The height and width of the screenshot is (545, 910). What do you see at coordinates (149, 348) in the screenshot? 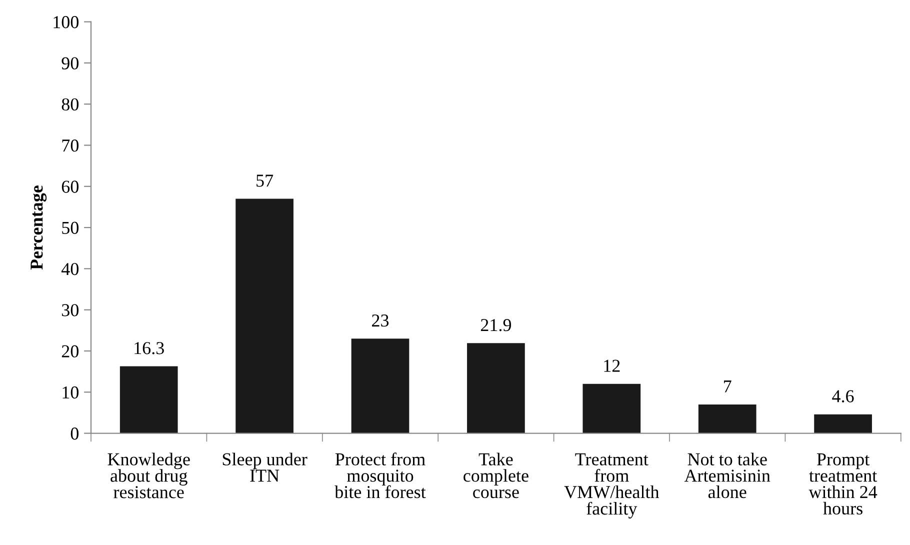
I see `data-label: 16.3` at bounding box center [149, 348].